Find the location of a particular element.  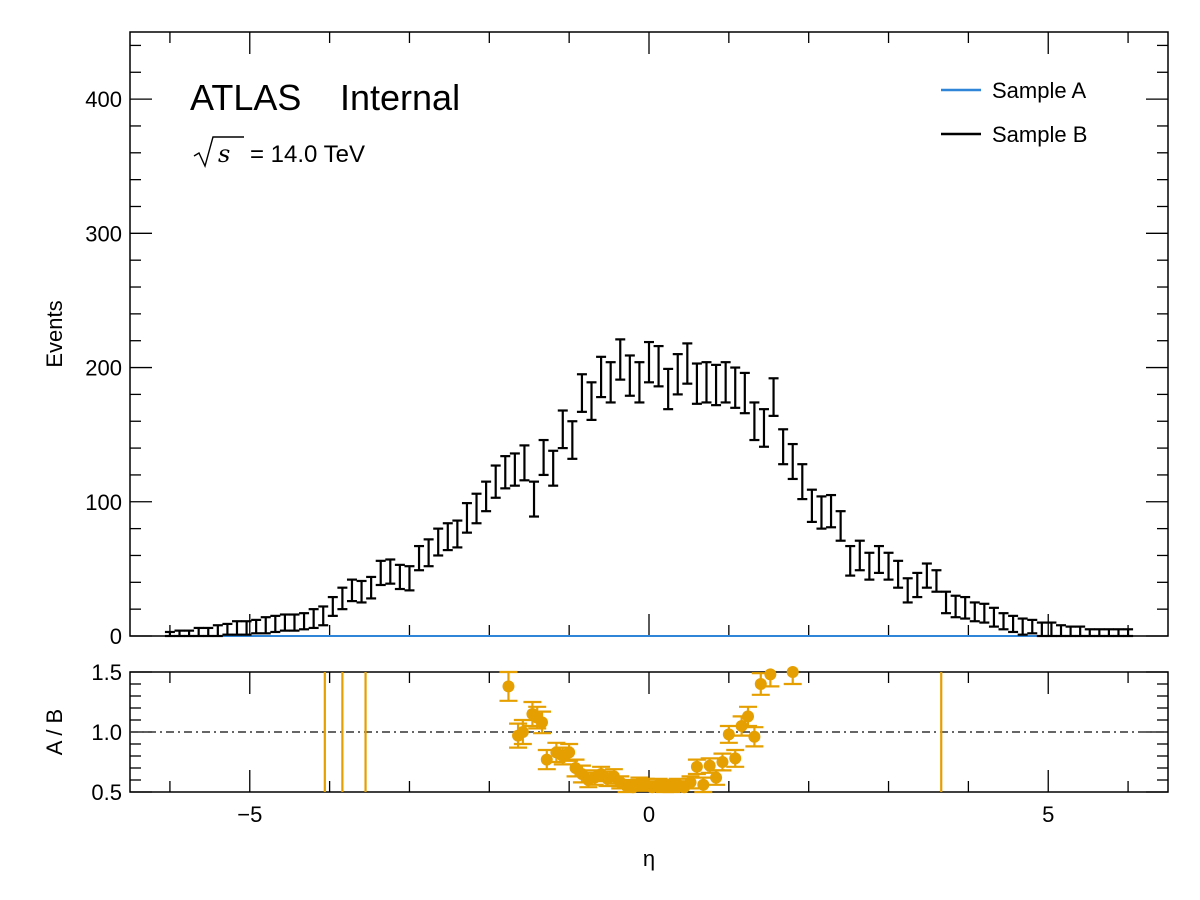

ratio-y-tick-label: 1.5 is located at coordinates (106, 672).